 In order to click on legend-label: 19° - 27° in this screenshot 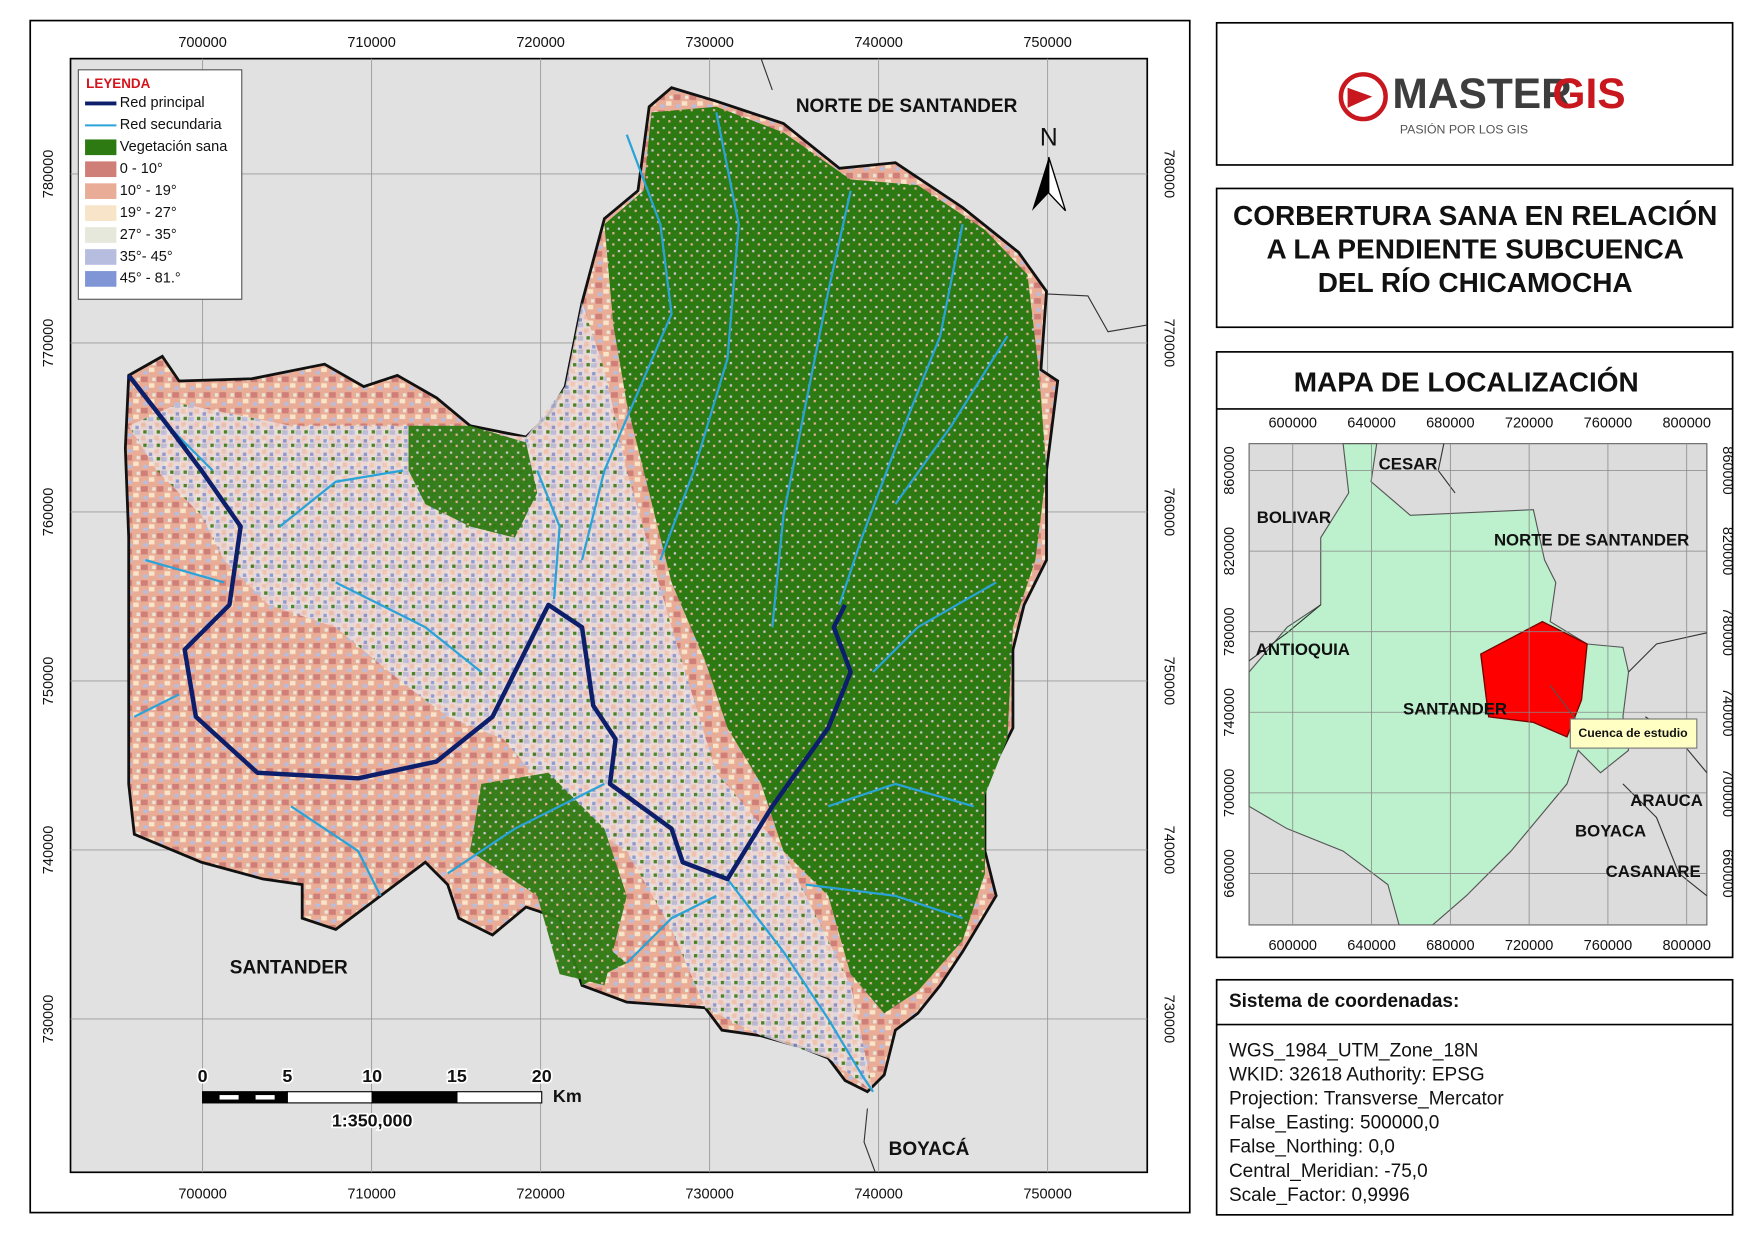, I will do `click(148, 213)`.